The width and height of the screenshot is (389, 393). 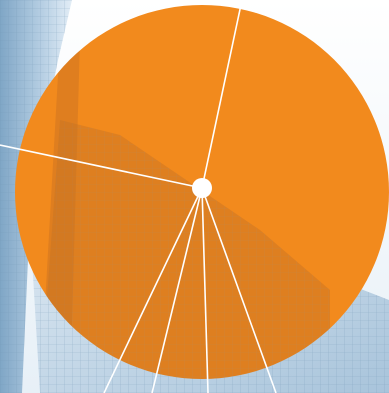 I want to click on hub-dot-icon, so click(x=202, y=188).